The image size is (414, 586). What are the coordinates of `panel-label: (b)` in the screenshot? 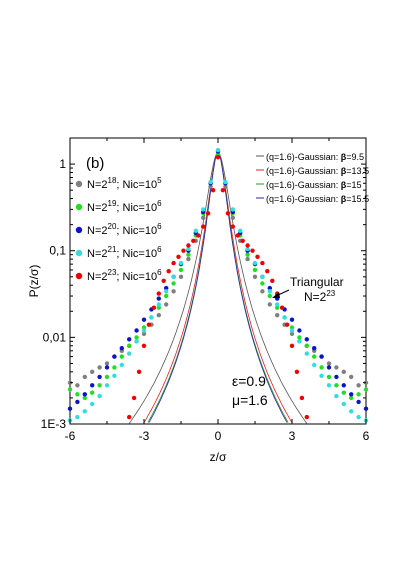 It's located at (95, 163).